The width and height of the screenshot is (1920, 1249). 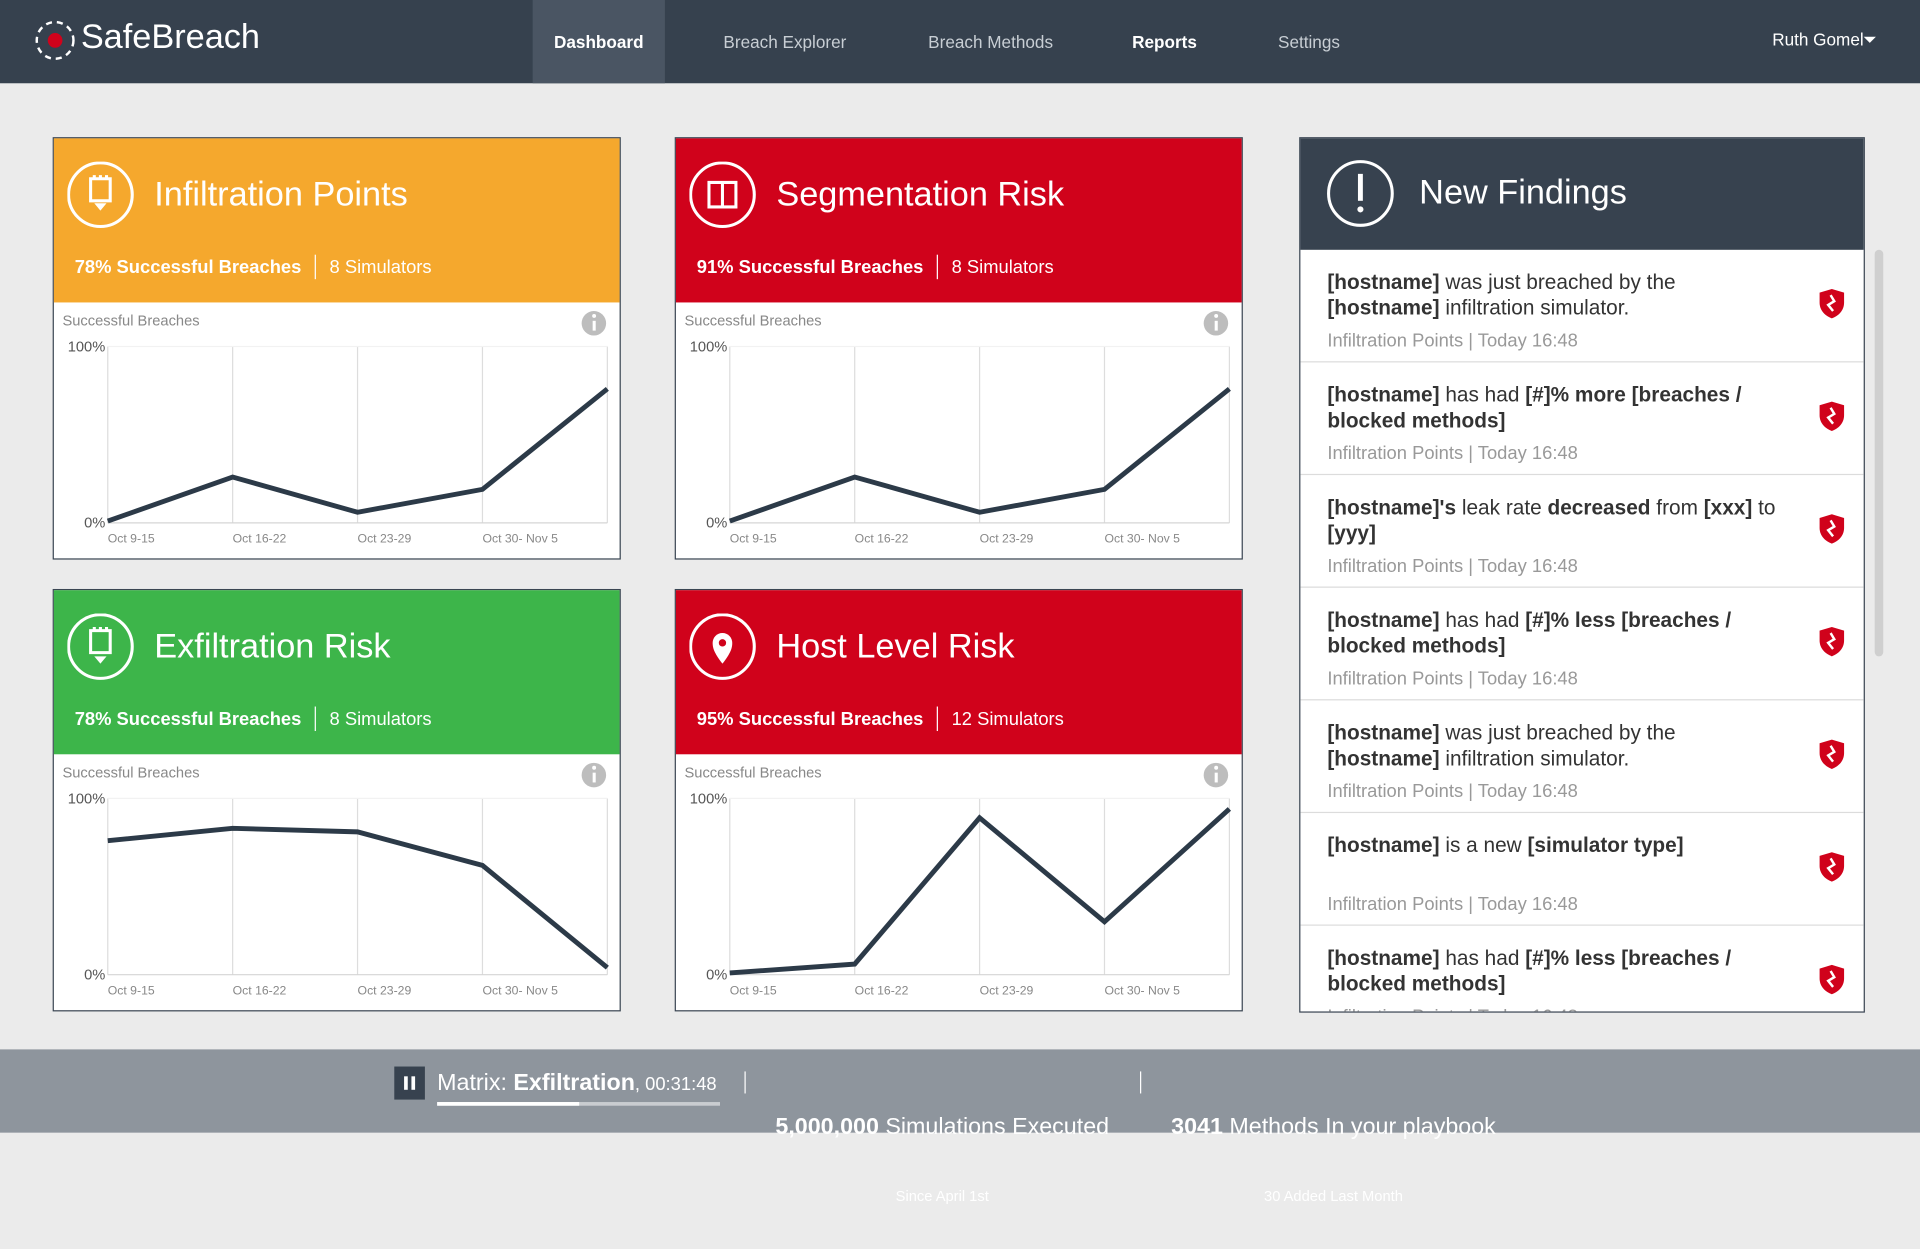 What do you see at coordinates (358, 897) in the screenshot?
I see `data-line` at bounding box center [358, 897].